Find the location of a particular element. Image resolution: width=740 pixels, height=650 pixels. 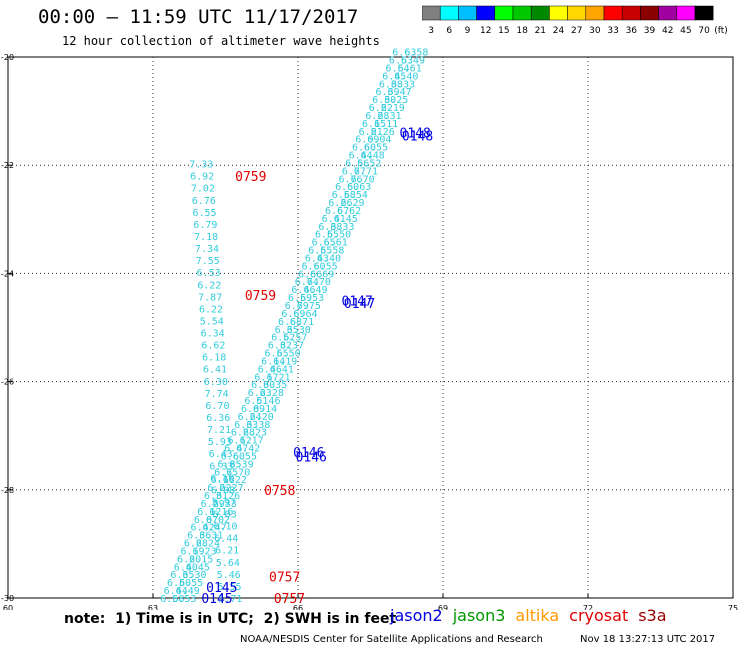

y-tick-label: -28 is located at coordinates (7, 490).